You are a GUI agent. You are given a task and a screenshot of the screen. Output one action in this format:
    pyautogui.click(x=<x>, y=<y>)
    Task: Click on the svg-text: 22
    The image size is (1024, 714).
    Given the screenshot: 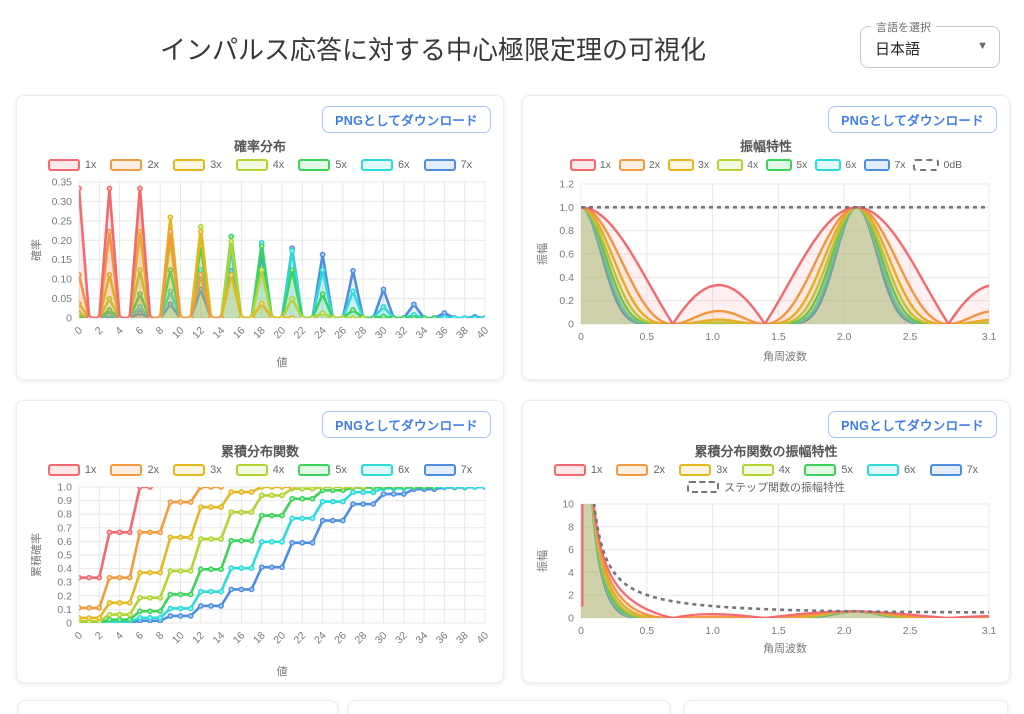 What is the action you would take?
    pyautogui.click(x=300, y=333)
    